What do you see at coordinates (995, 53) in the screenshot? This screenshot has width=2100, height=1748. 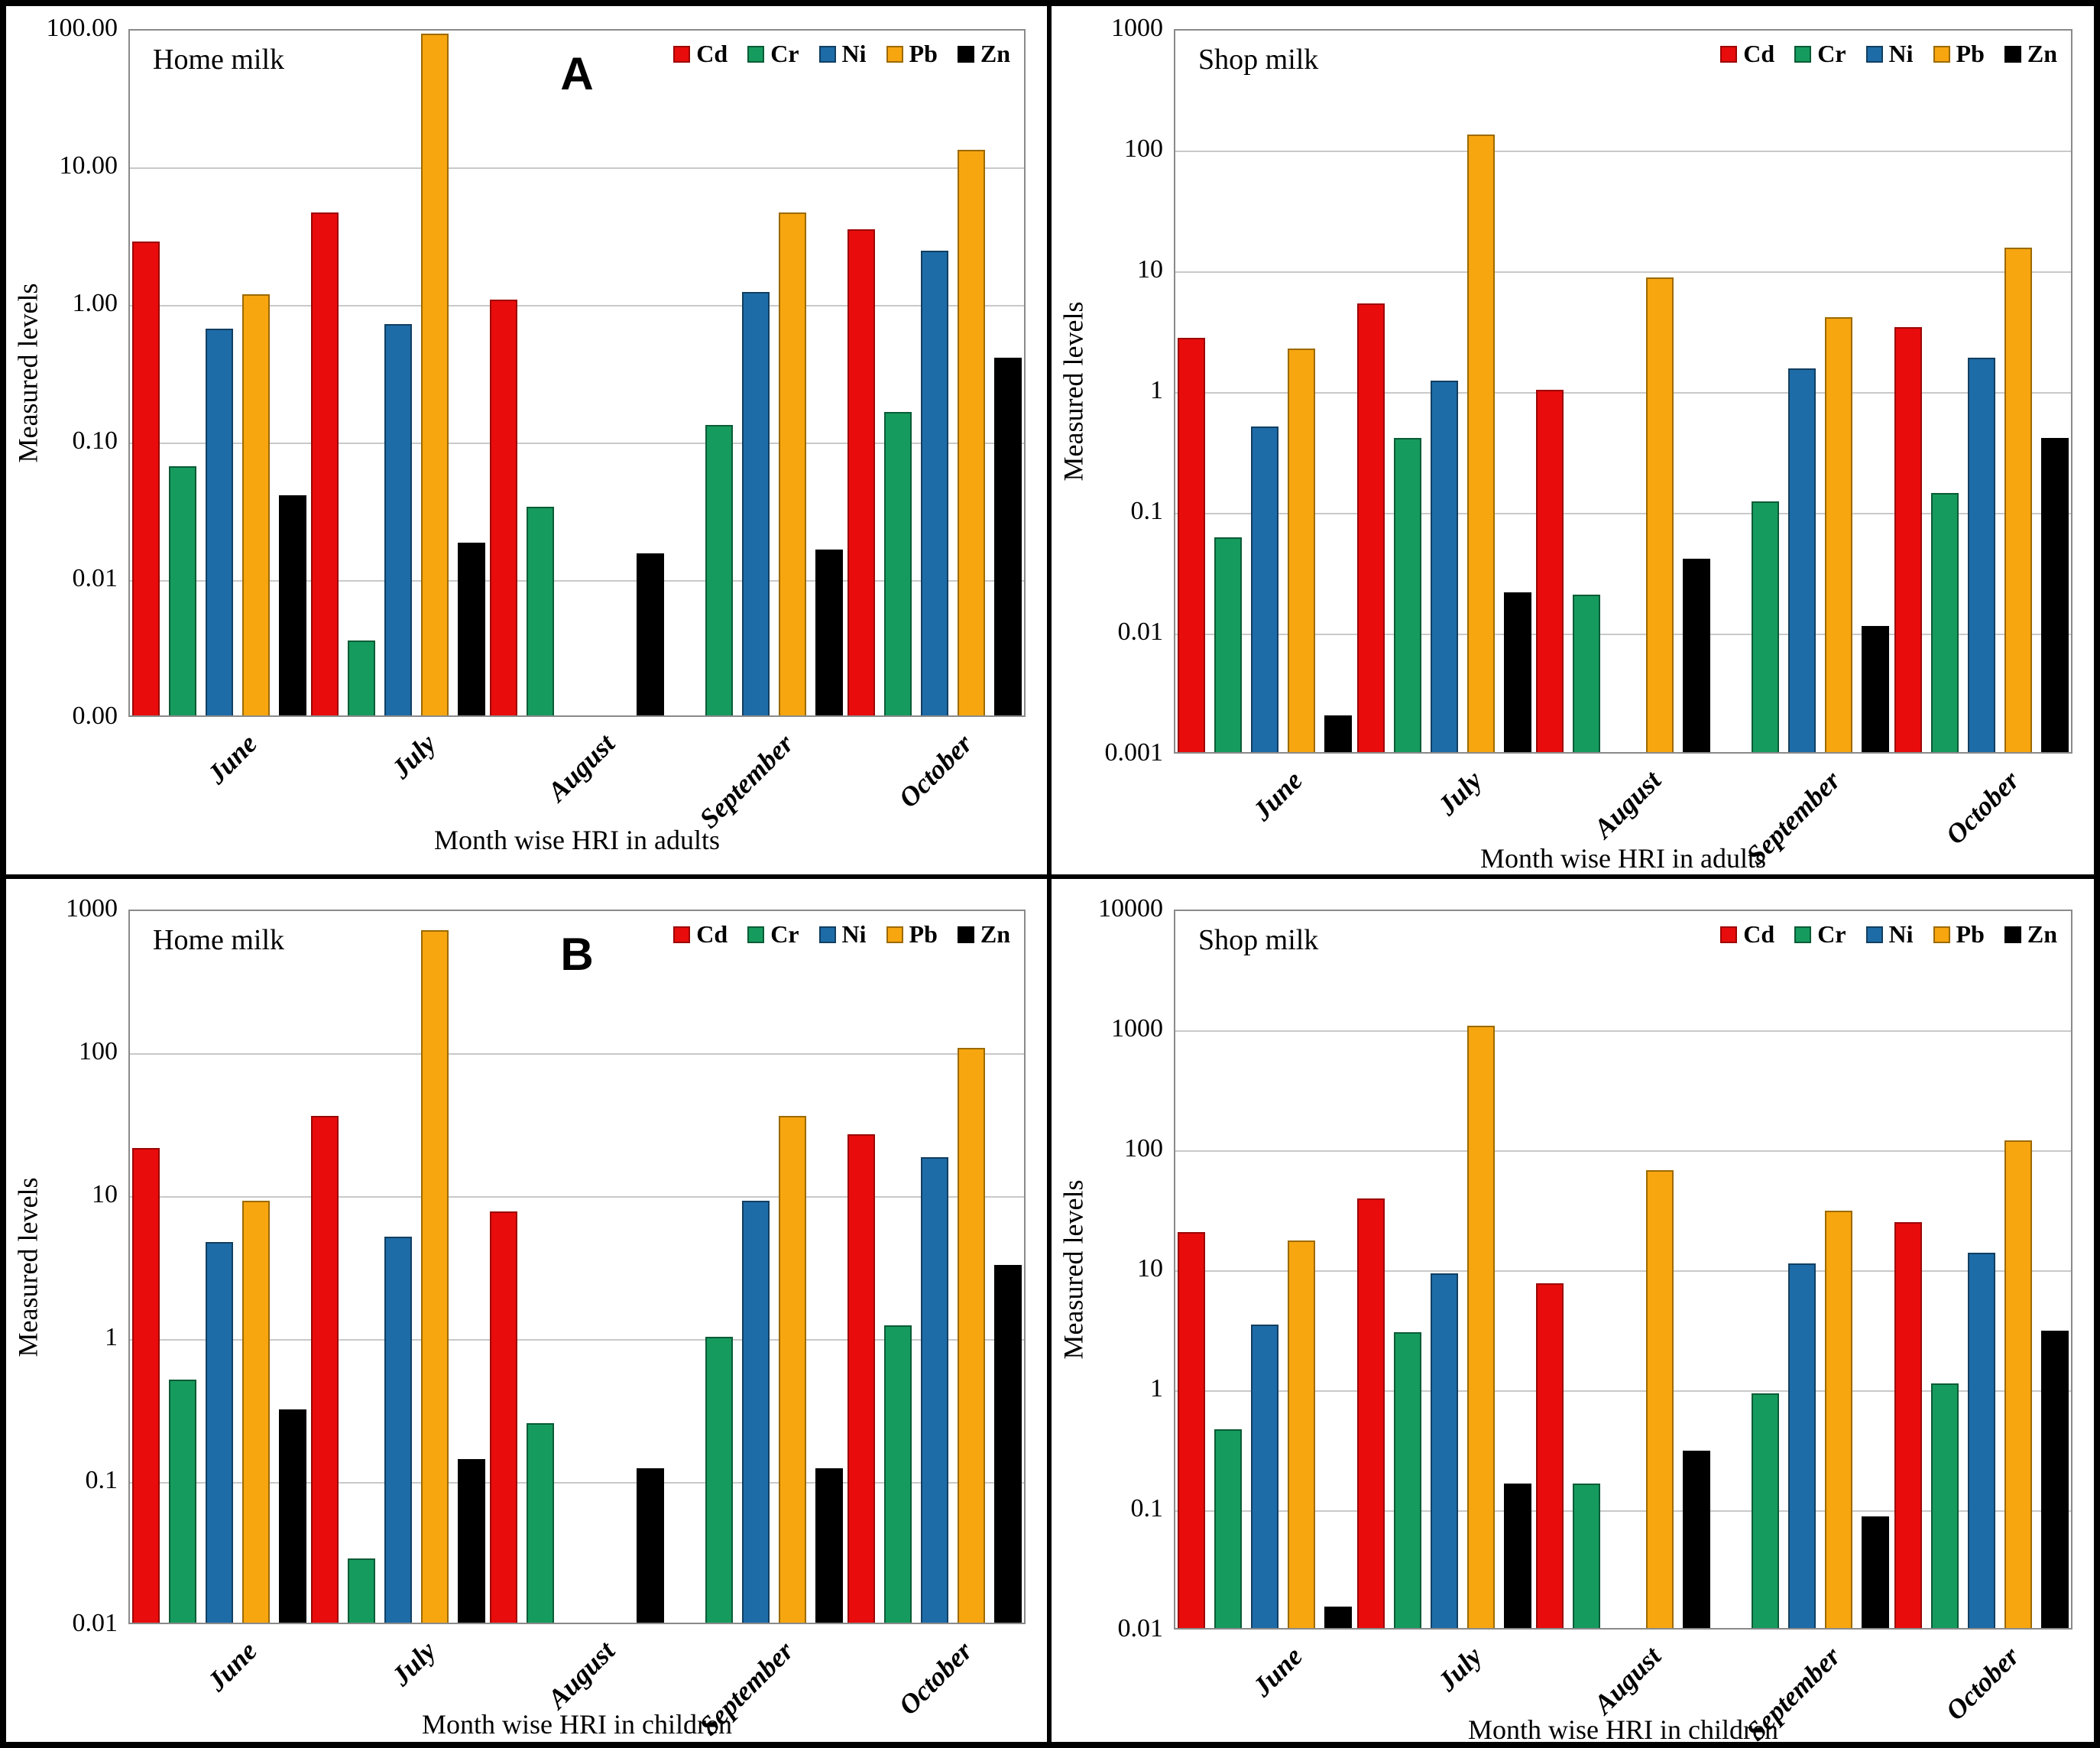 I see `legend-label: Zn` at bounding box center [995, 53].